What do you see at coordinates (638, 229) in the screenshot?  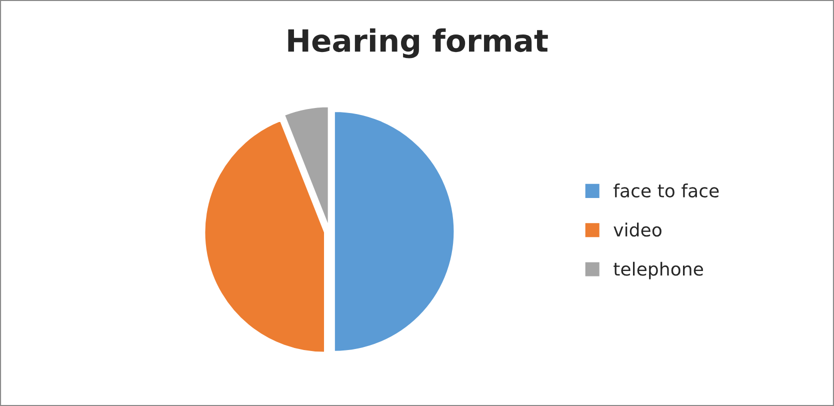 I see `legend-label: video` at bounding box center [638, 229].